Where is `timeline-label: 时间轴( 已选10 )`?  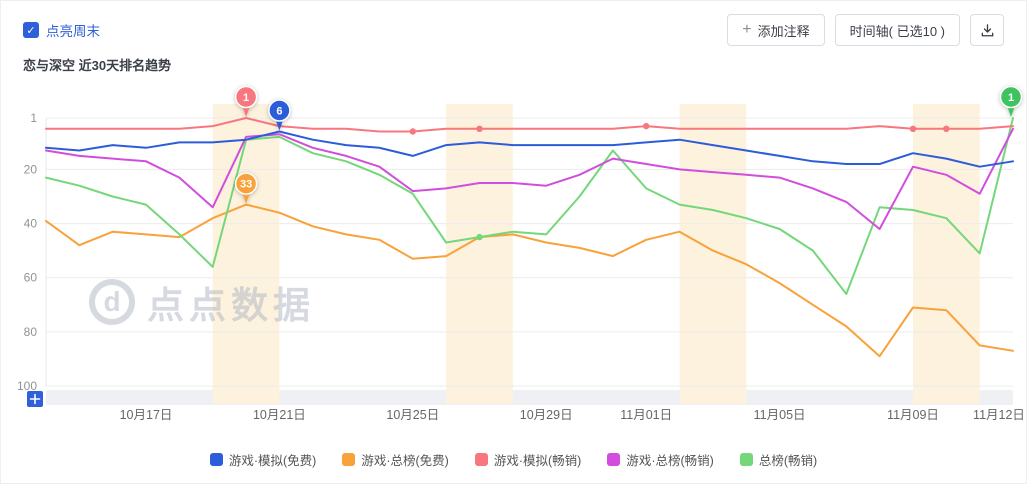 timeline-label: 时间轴( 已选10 ) is located at coordinates (897, 31).